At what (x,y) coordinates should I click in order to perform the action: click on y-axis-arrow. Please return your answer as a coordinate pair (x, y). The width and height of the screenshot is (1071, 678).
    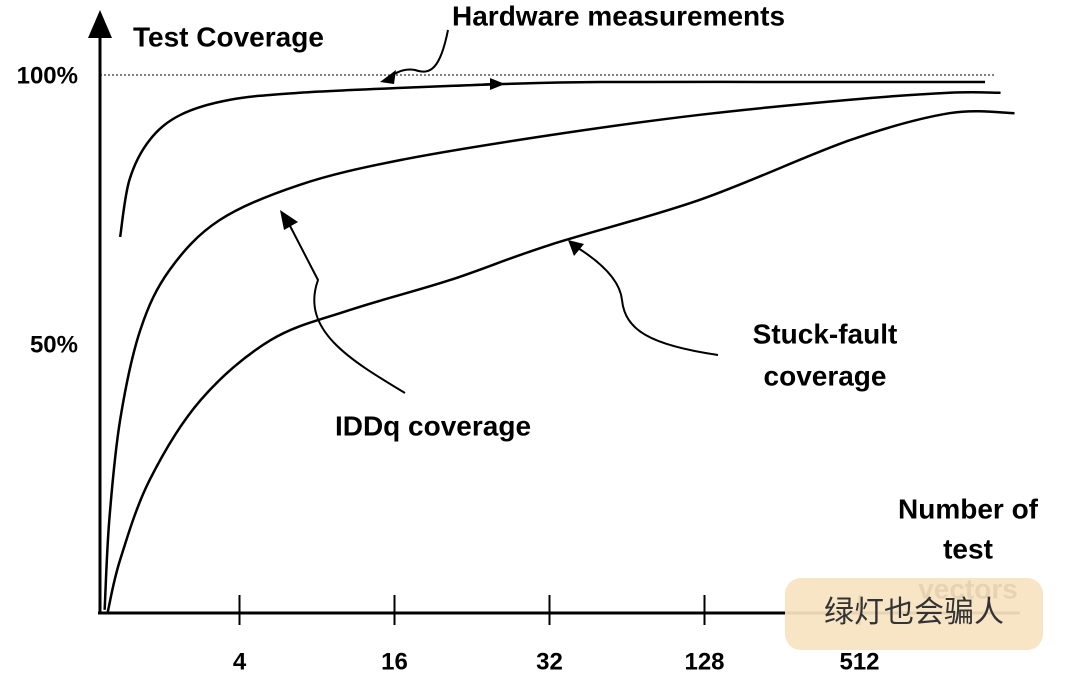
    Looking at the image, I should click on (100, 24).